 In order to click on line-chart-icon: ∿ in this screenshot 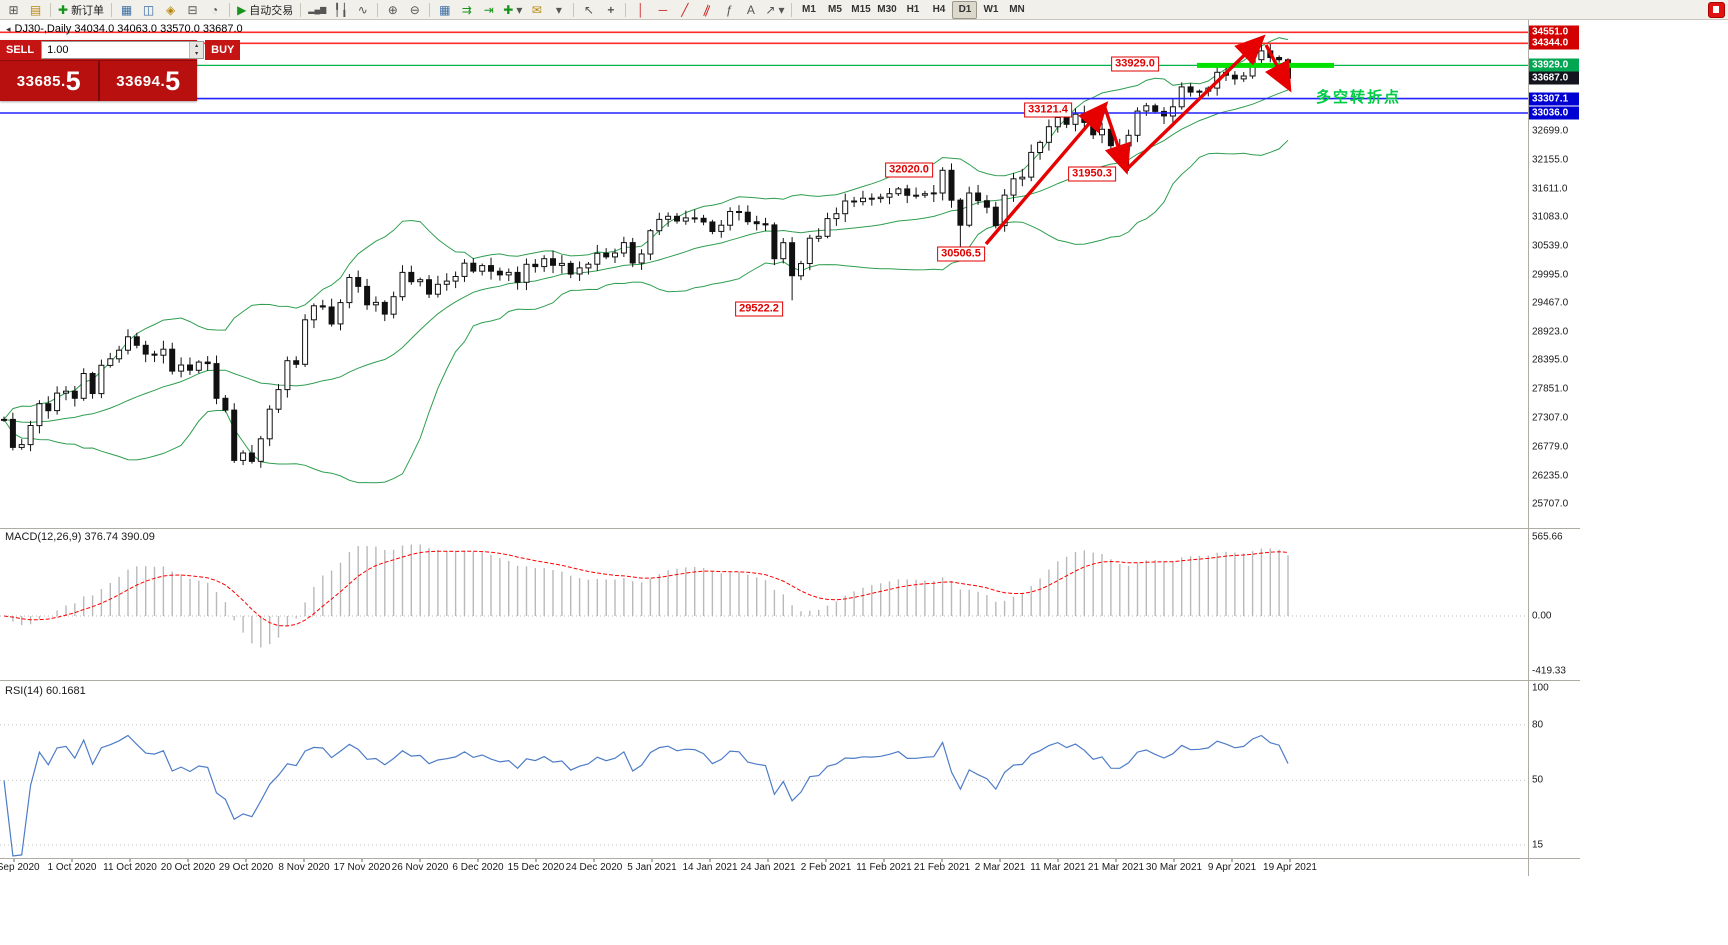, I will do `click(362, 9)`.